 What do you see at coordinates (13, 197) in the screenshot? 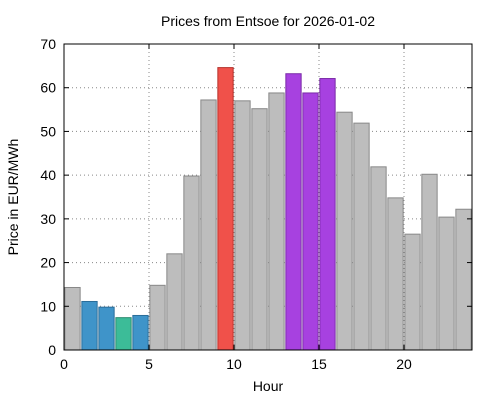
I see `y-axis-label: Price in EUR/MWh` at bounding box center [13, 197].